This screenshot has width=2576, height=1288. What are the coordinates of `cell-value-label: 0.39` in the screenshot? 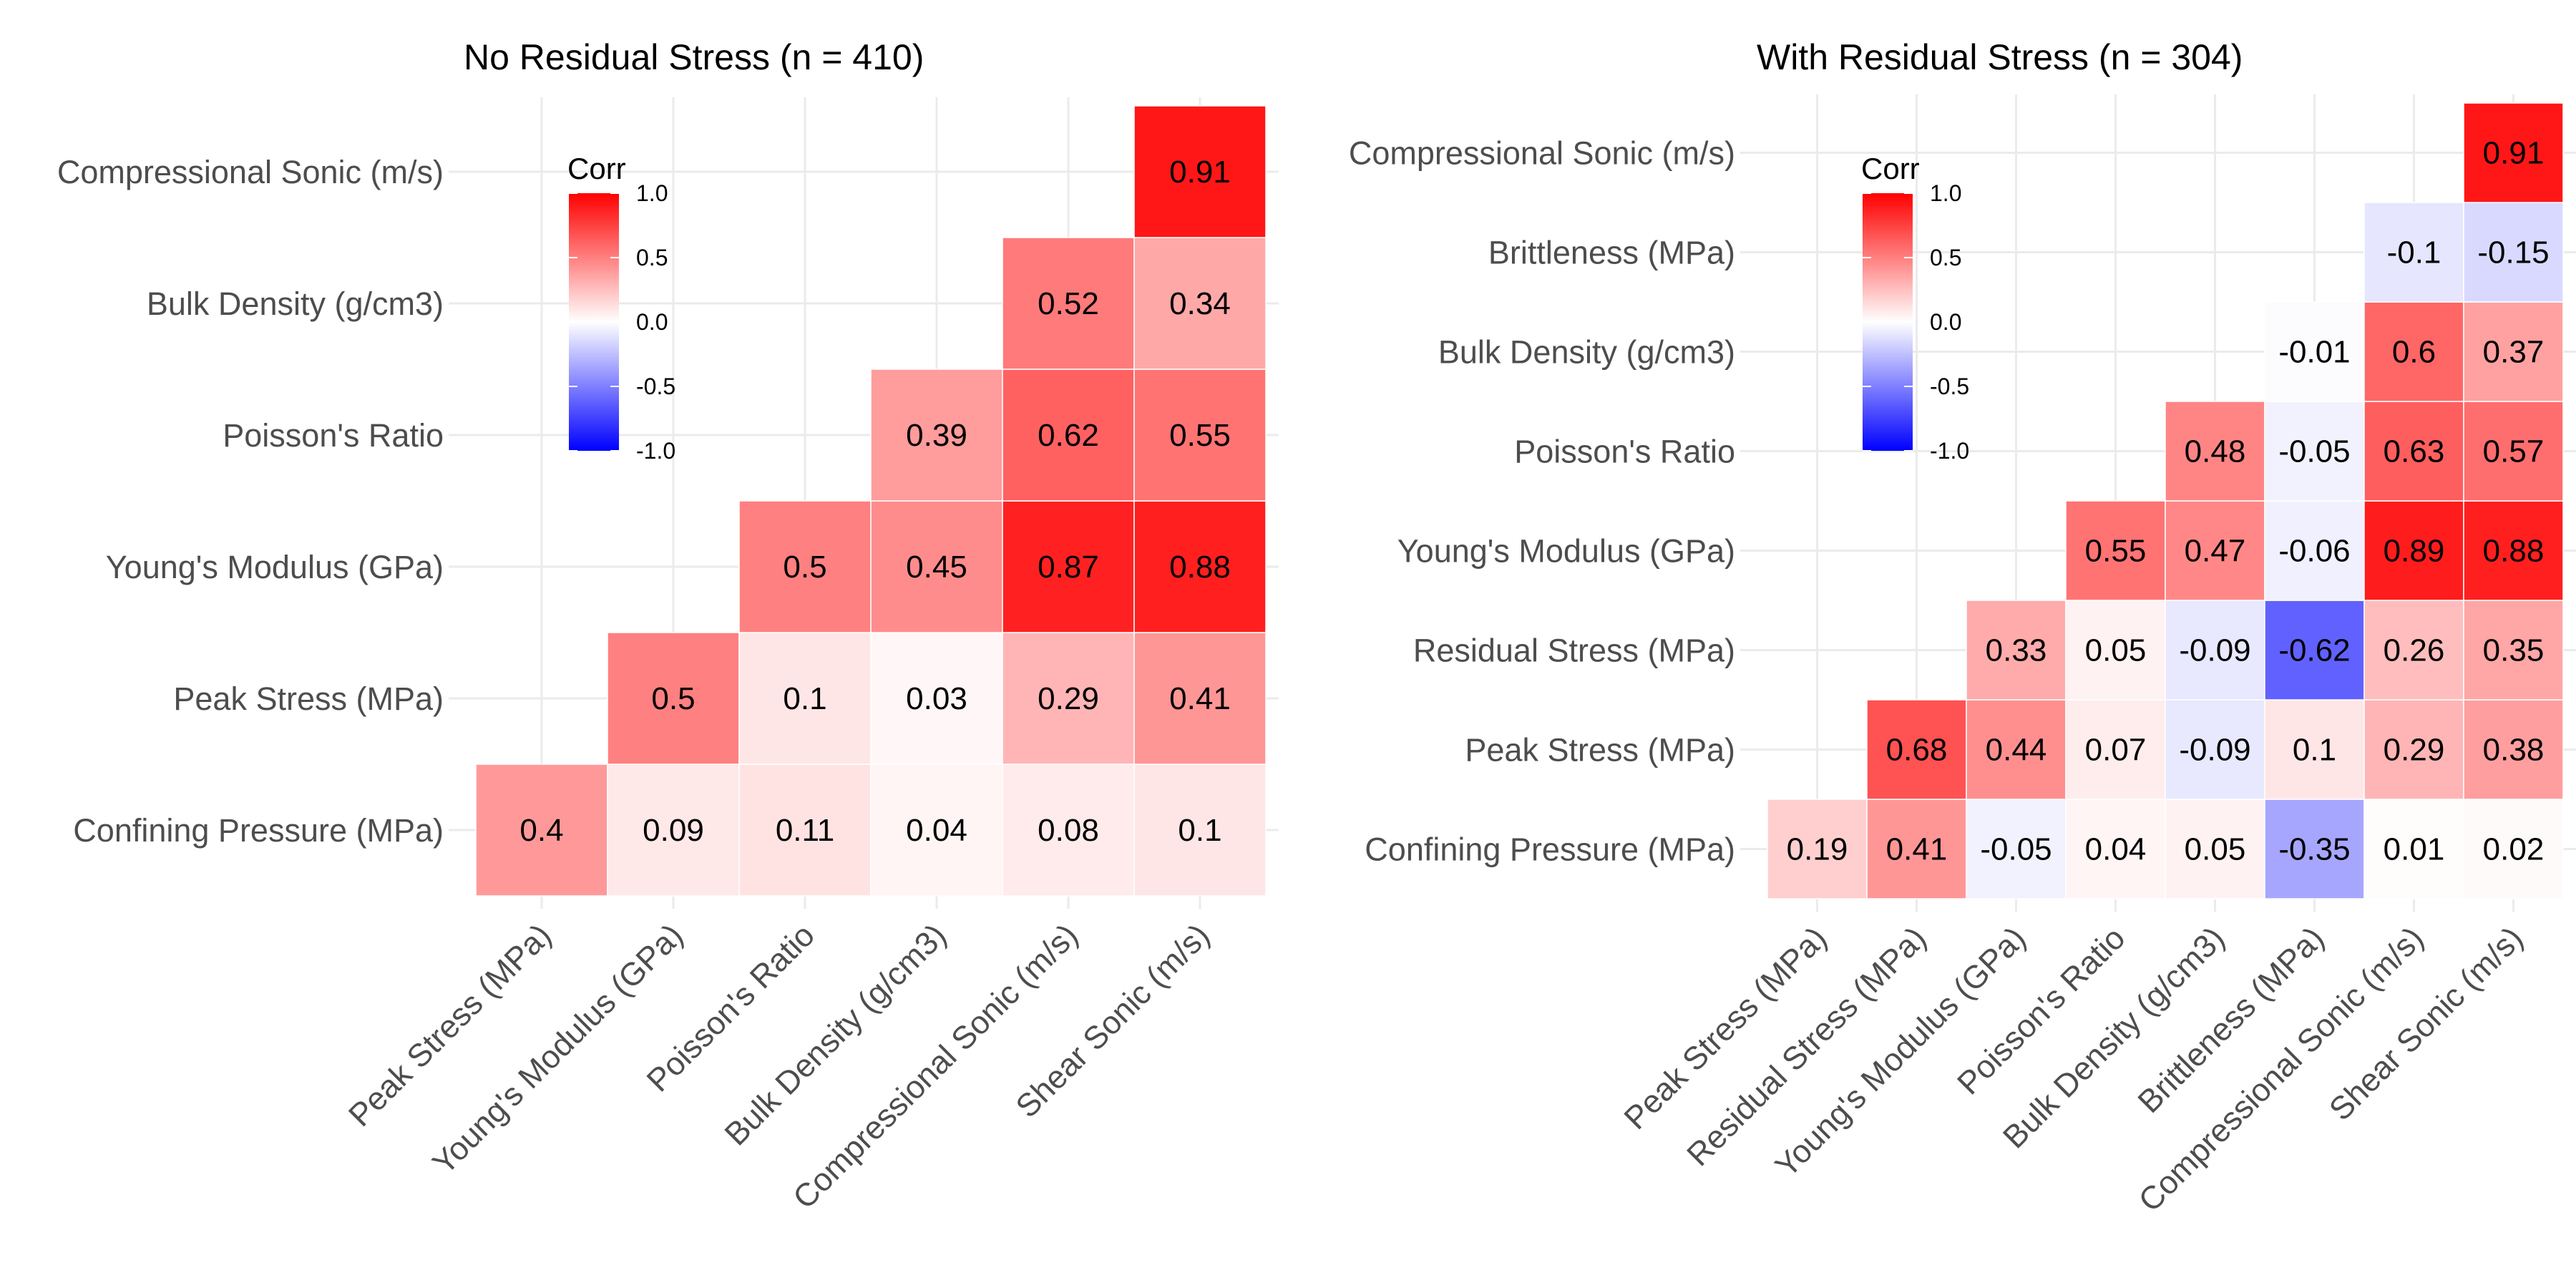 It's located at (936, 435).